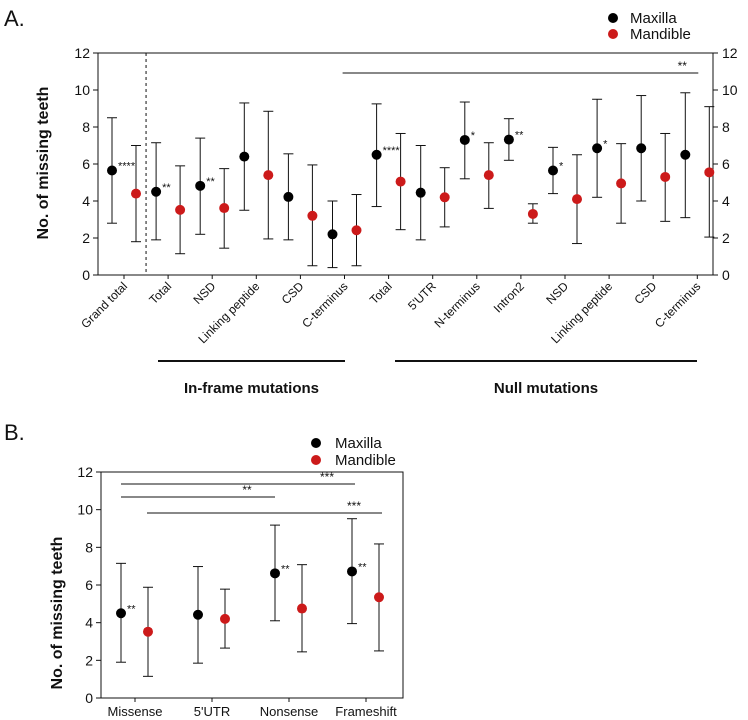 The height and width of the screenshot is (720, 748). I want to click on x-tick-label: Frameshift, so click(366, 711).